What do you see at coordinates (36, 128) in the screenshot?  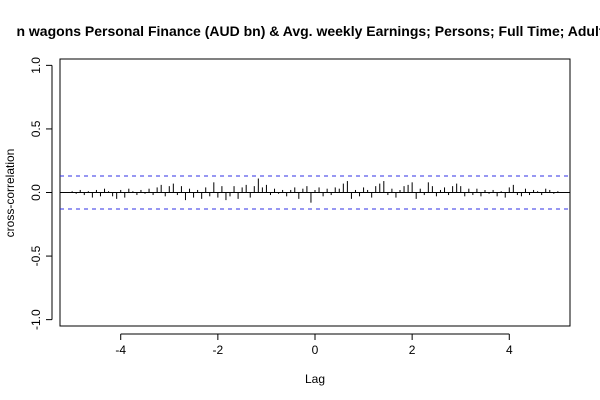 I see `y-tick-label: 0.5` at bounding box center [36, 128].